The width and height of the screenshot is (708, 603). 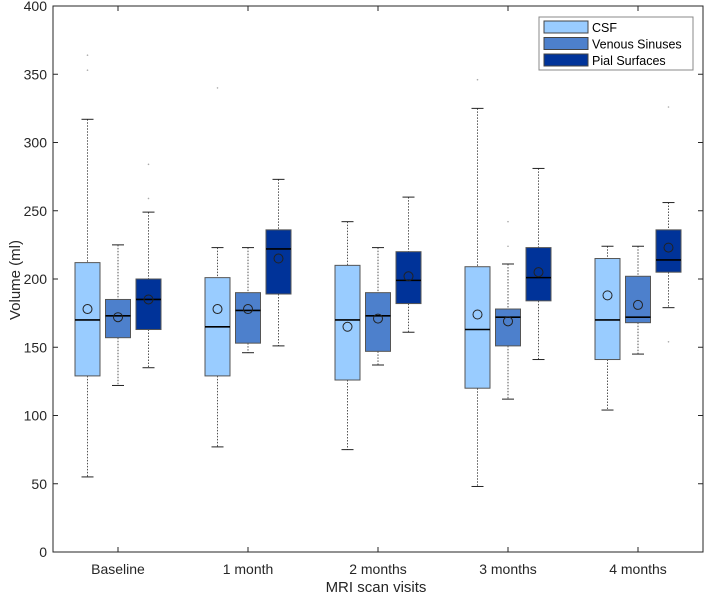 I want to click on legend-label: Pial Surfaces, so click(x=629, y=61).